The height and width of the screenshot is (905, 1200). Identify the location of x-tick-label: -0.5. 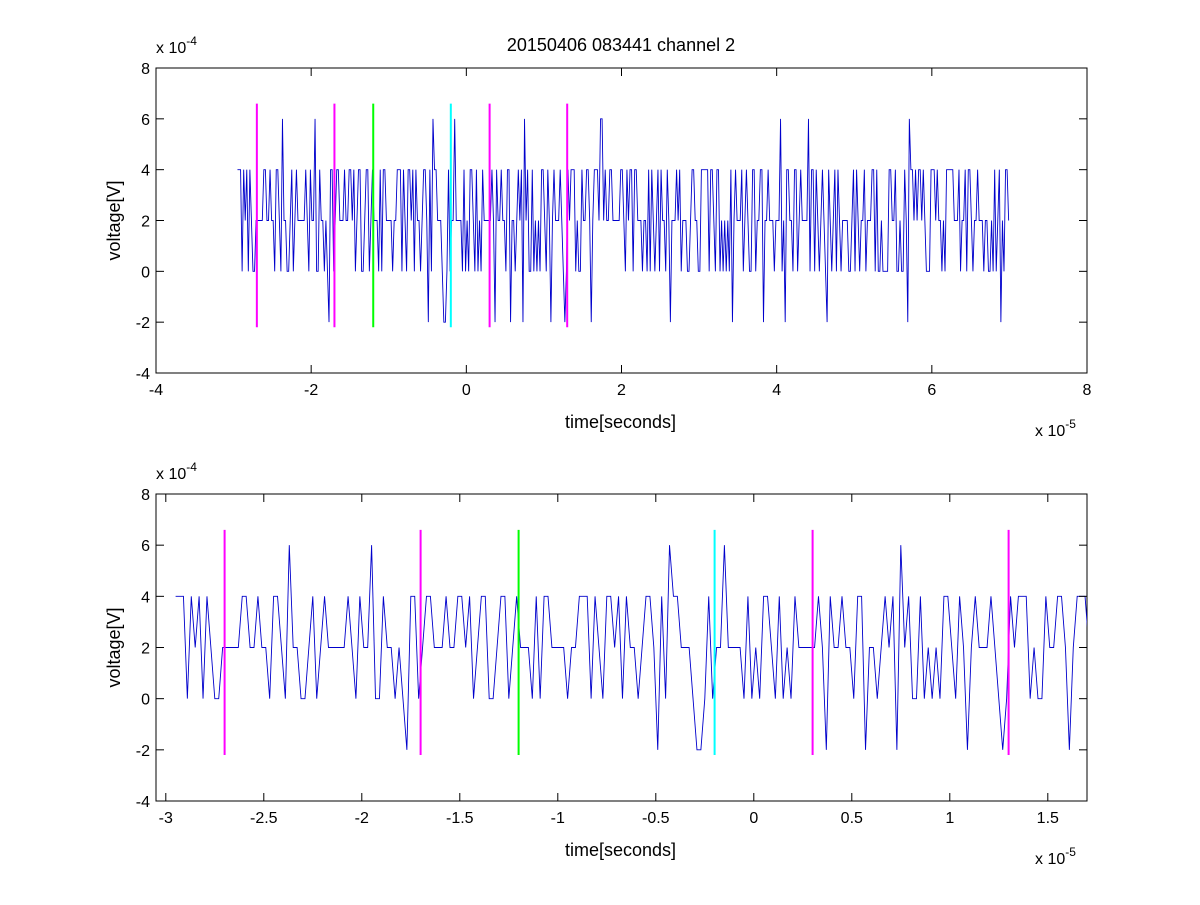
(656, 818).